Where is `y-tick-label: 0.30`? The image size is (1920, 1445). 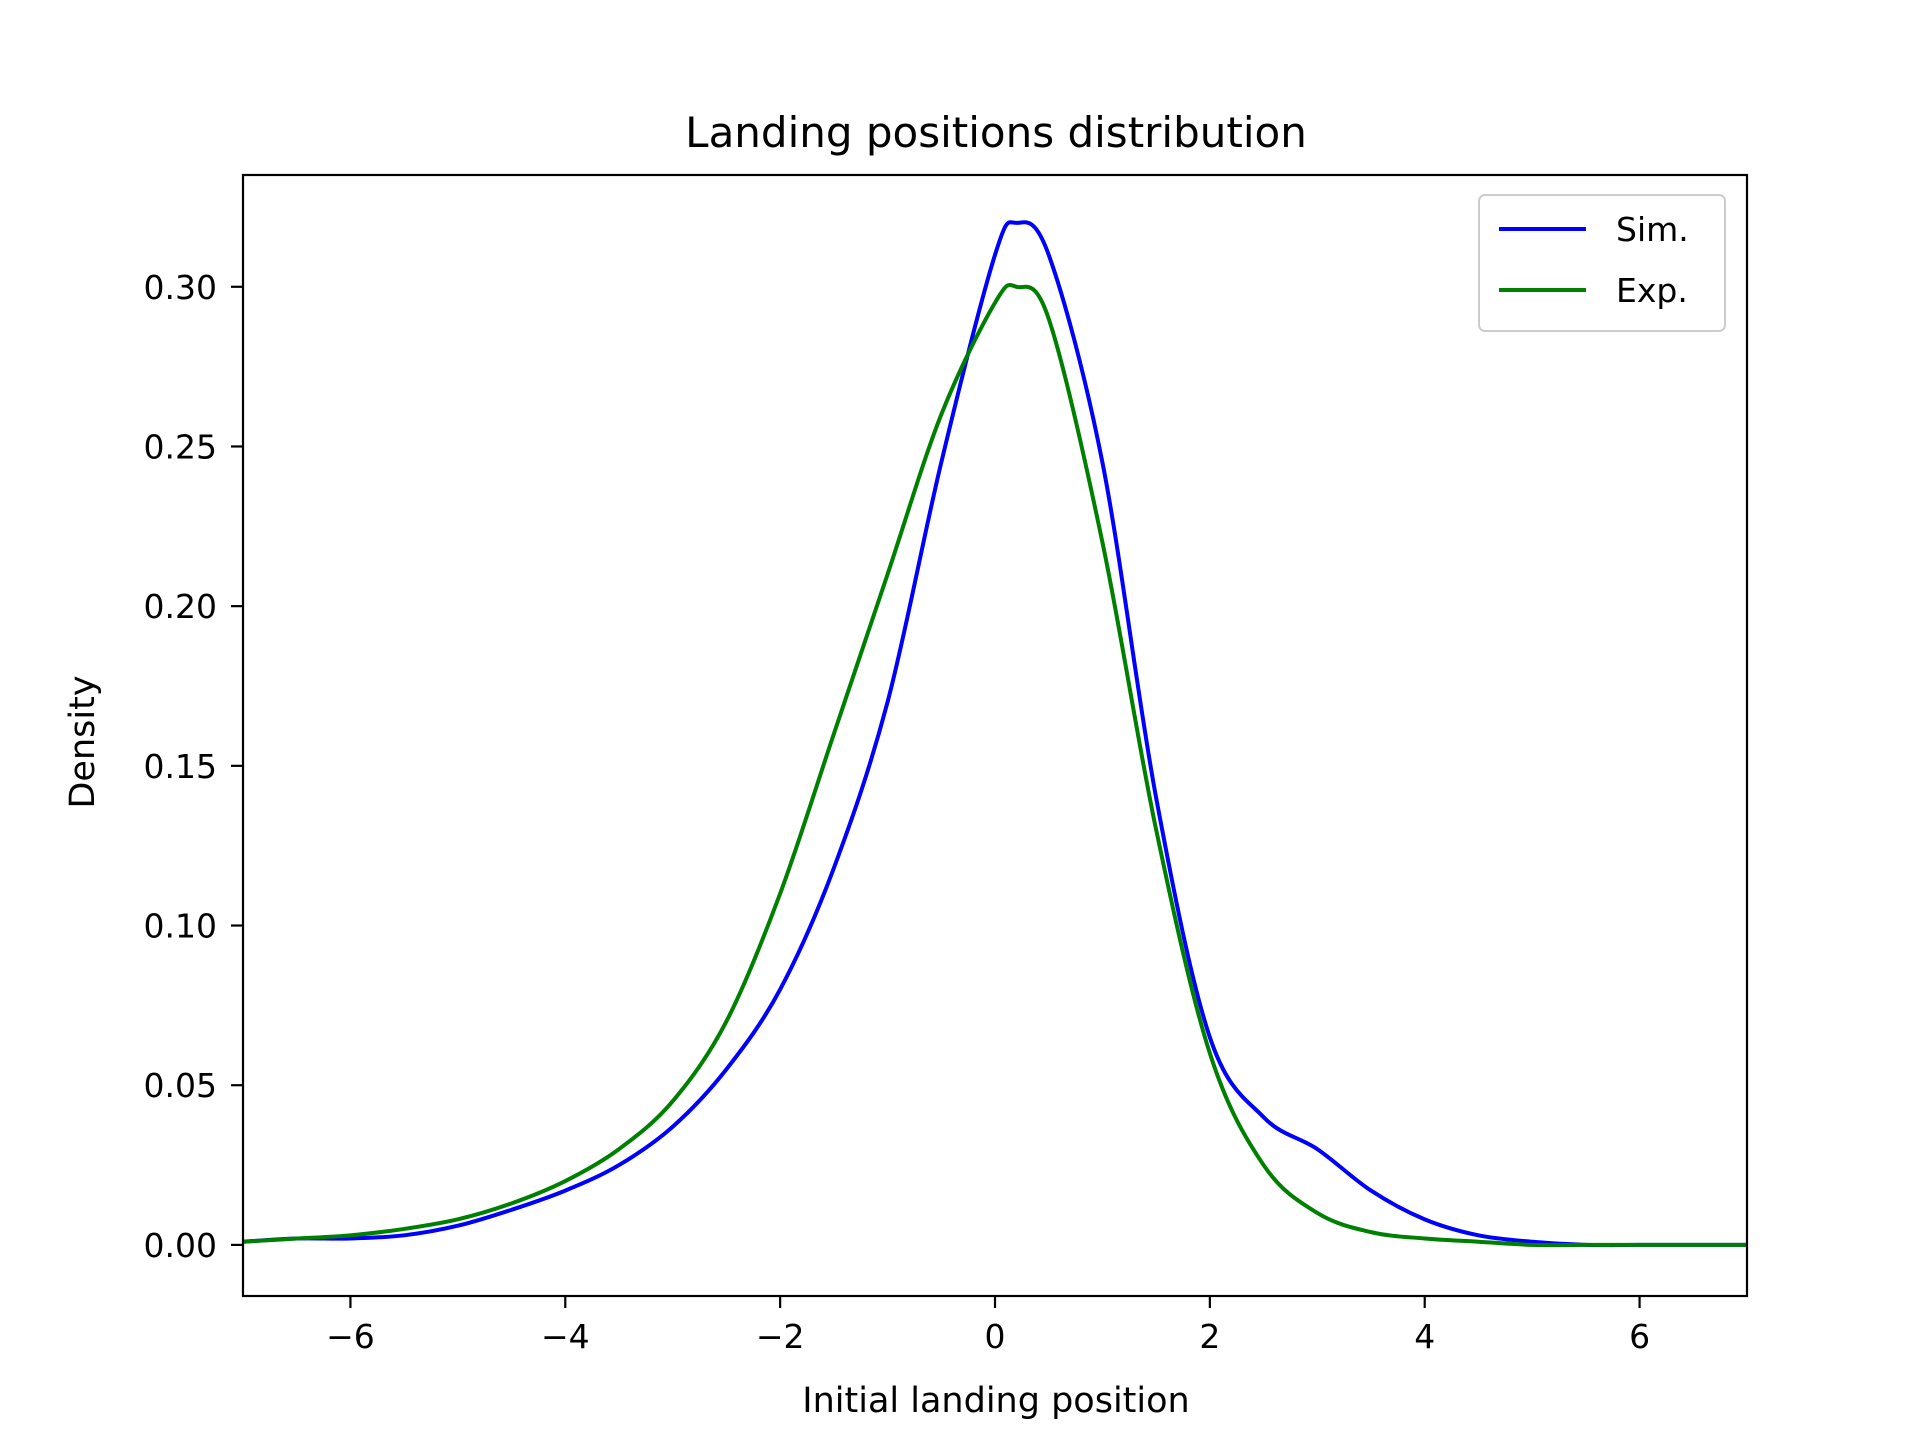 y-tick-label: 0.30 is located at coordinates (180, 287).